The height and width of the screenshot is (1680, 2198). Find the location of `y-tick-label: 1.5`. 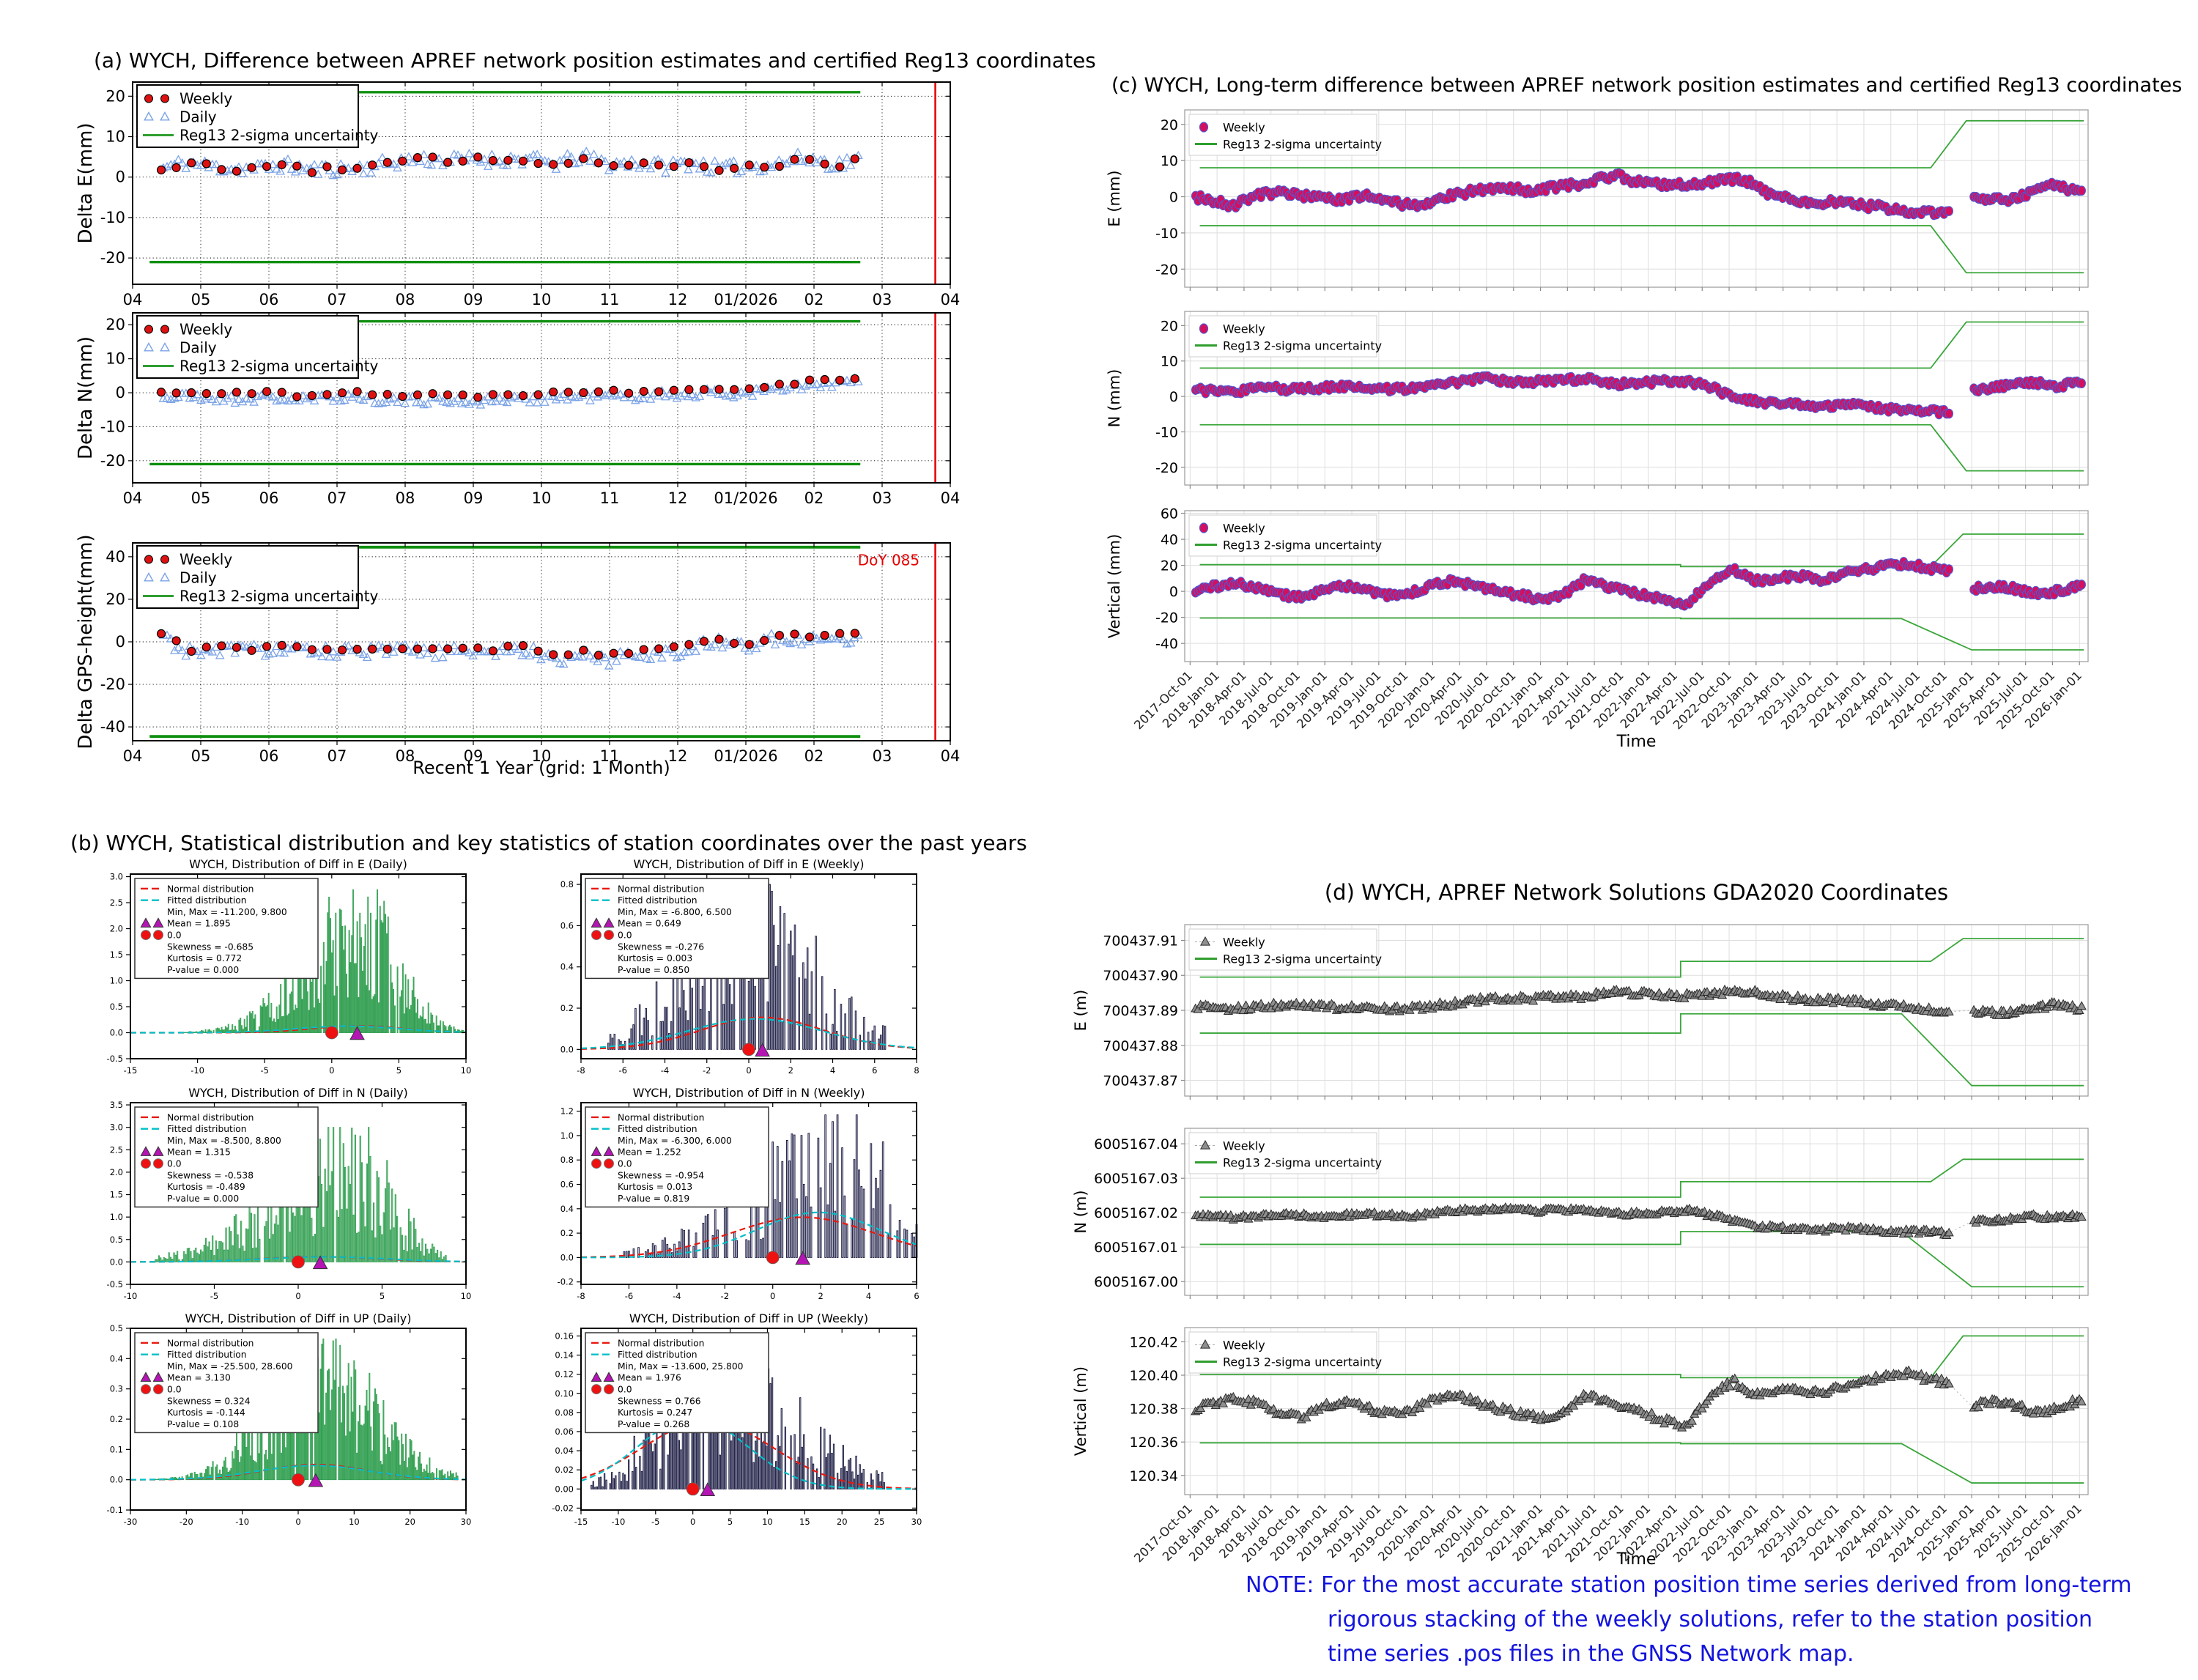

y-tick-label: 1.5 is located at coordinates (117, 1195).